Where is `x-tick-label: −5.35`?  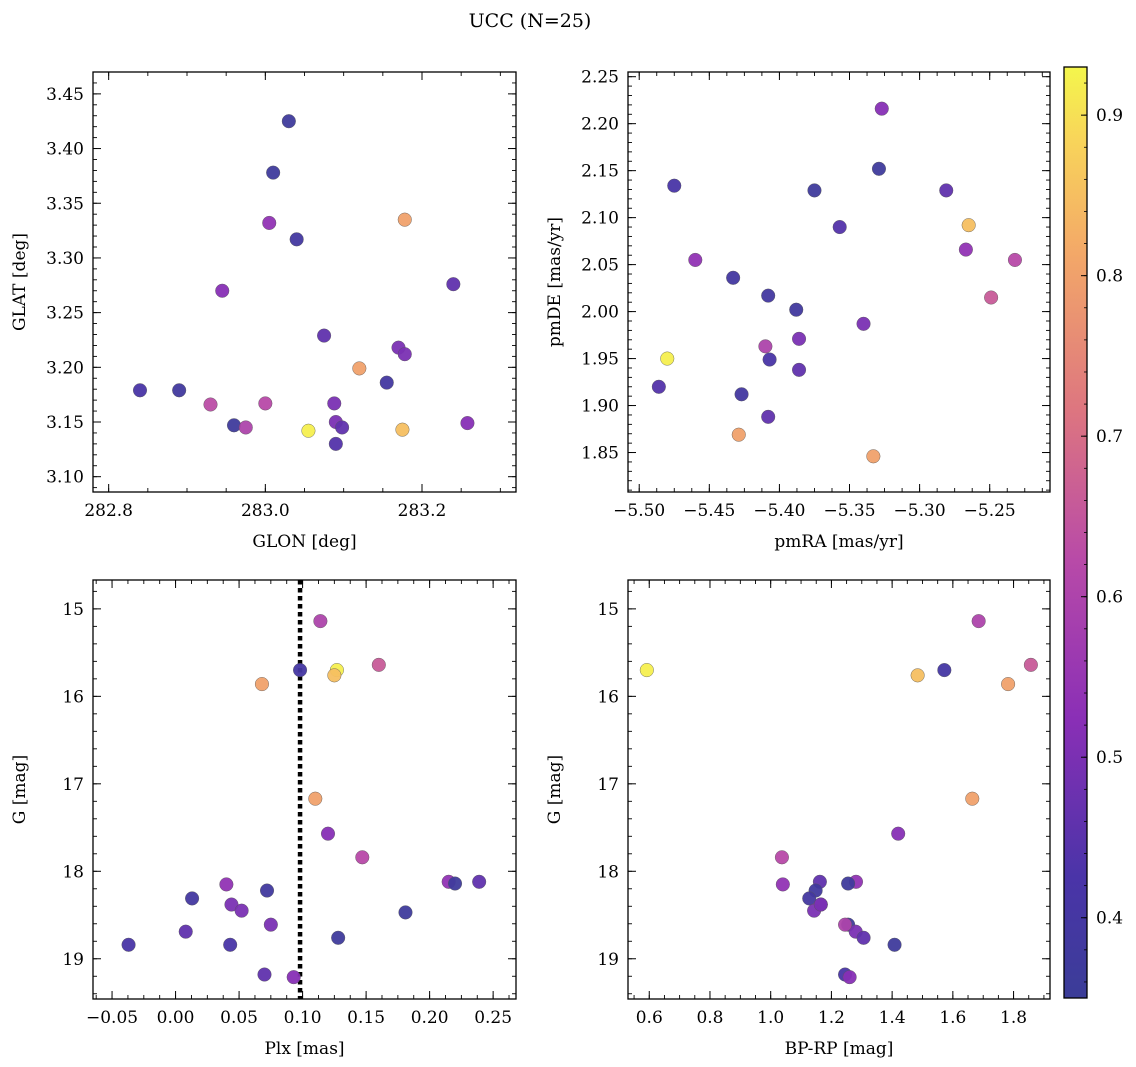
x-tick-label: −5.35 is located at coordinates (849, 511).